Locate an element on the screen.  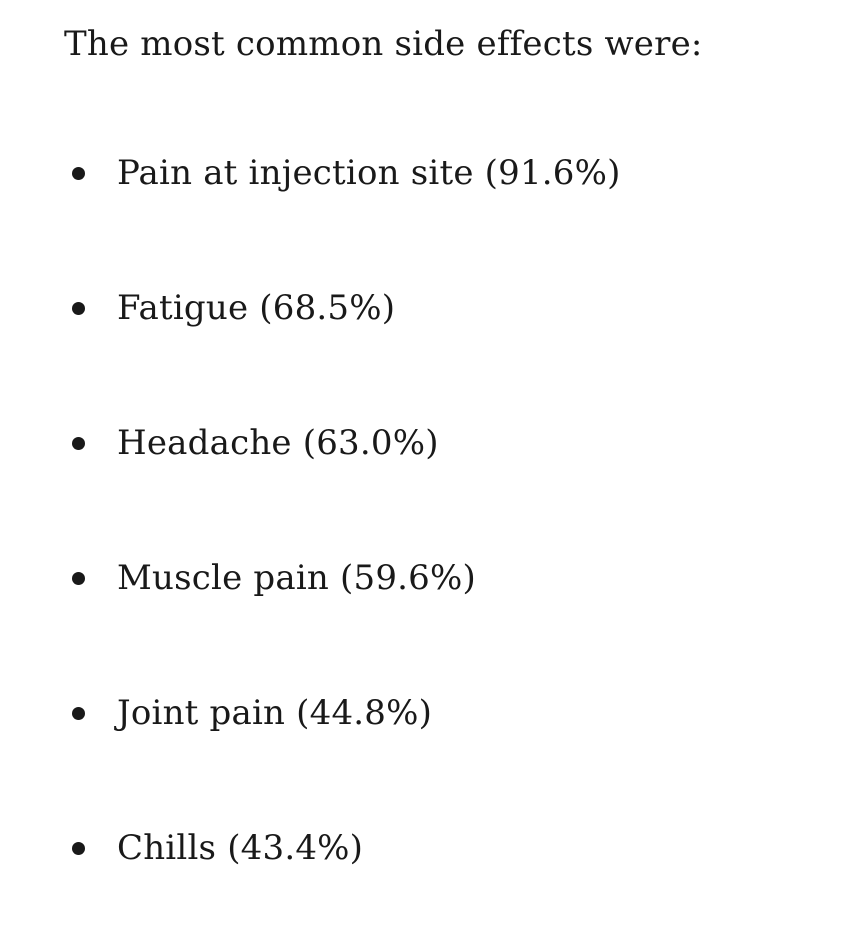
list-item-label: Chills (43.4%) is located at coordinates (240, 848).